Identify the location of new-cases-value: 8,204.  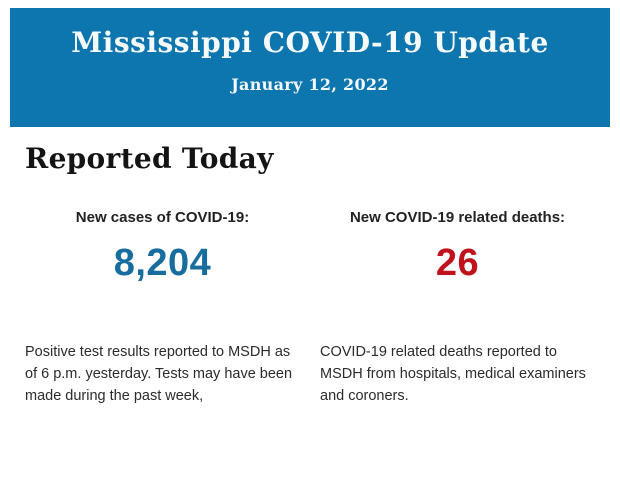
(162, 263).